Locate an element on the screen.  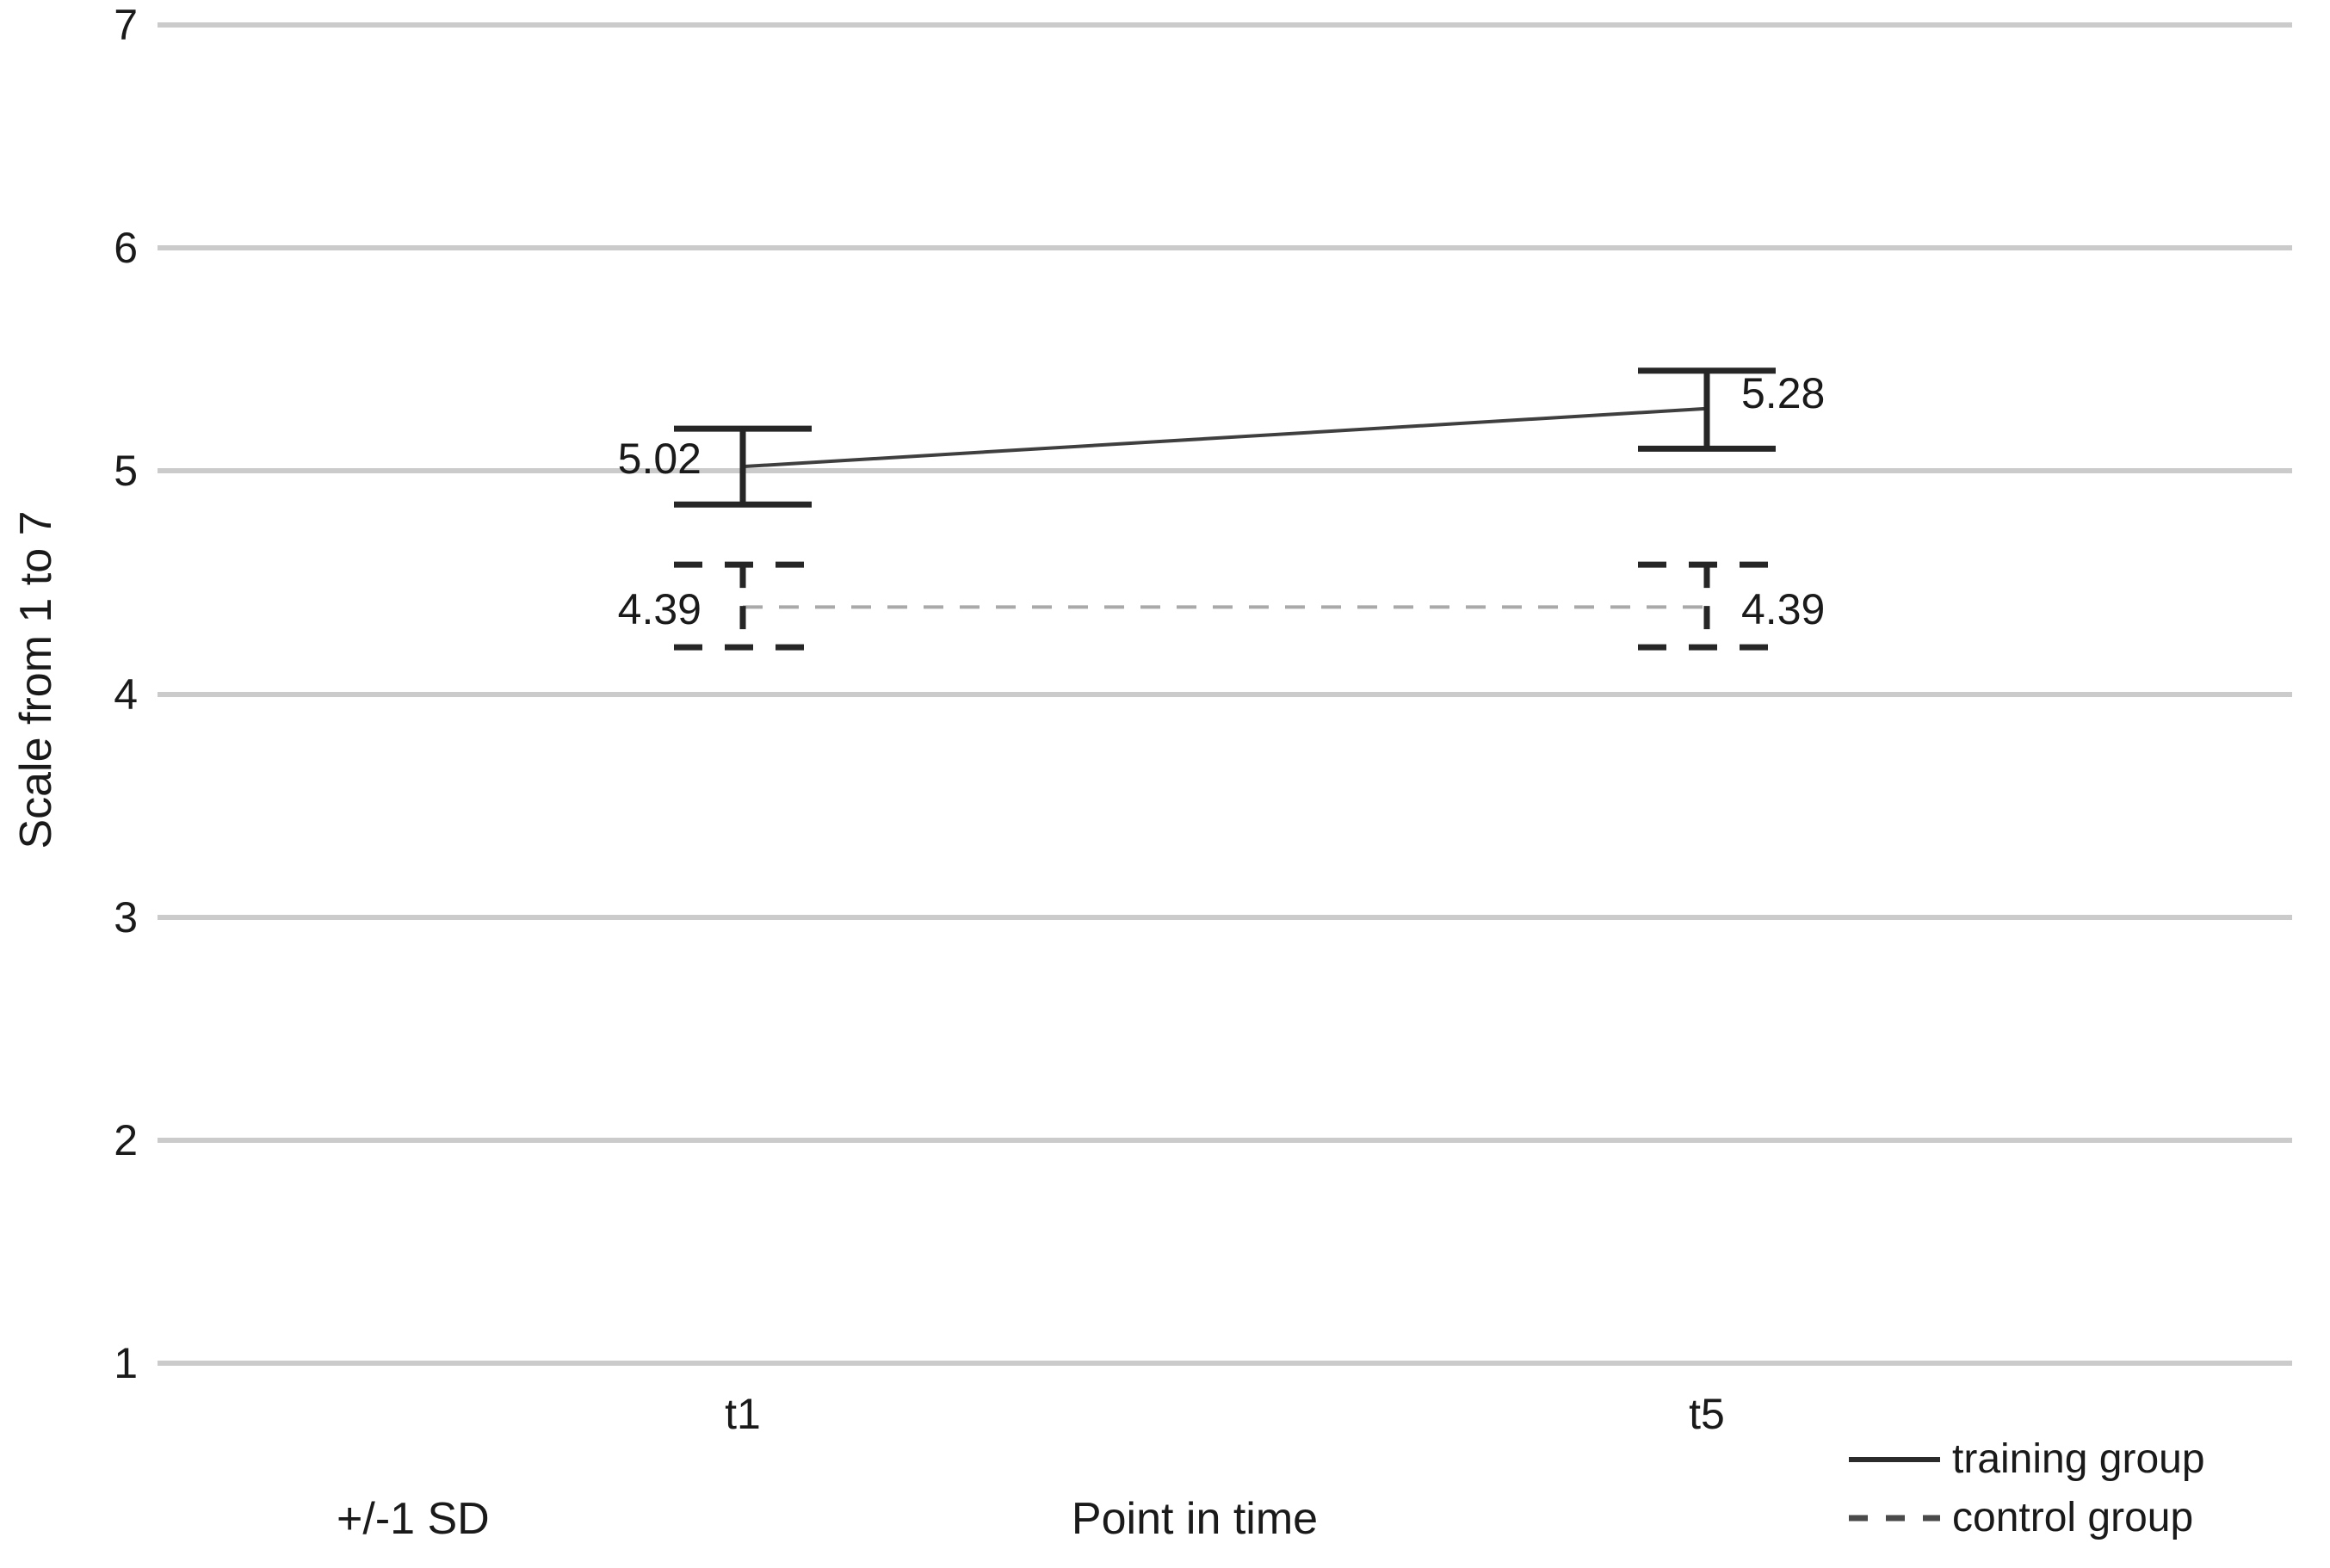
y-tick-label-2: 2 is located at coordinates (126, 1139).